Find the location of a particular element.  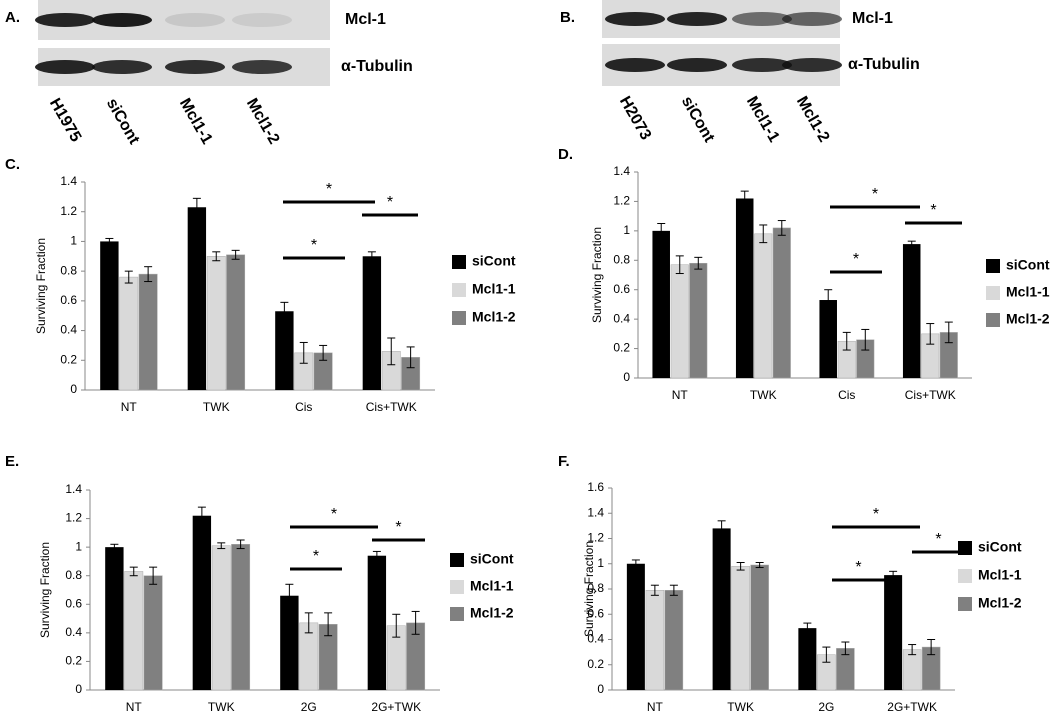

lane-label: H1975 is located at coordinates (65, 120).